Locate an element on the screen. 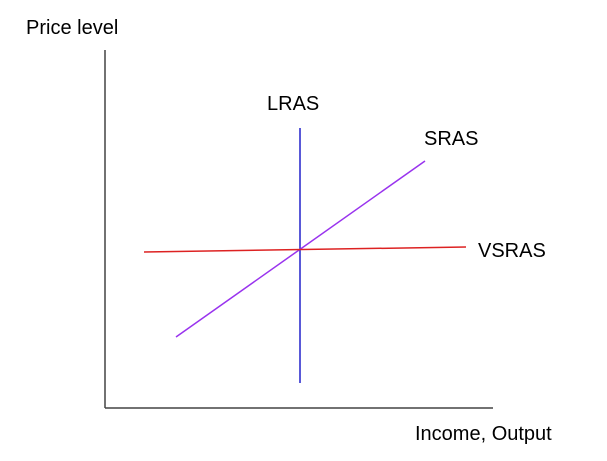  y-axis-label: Price level is located at coordinates (72, 28).